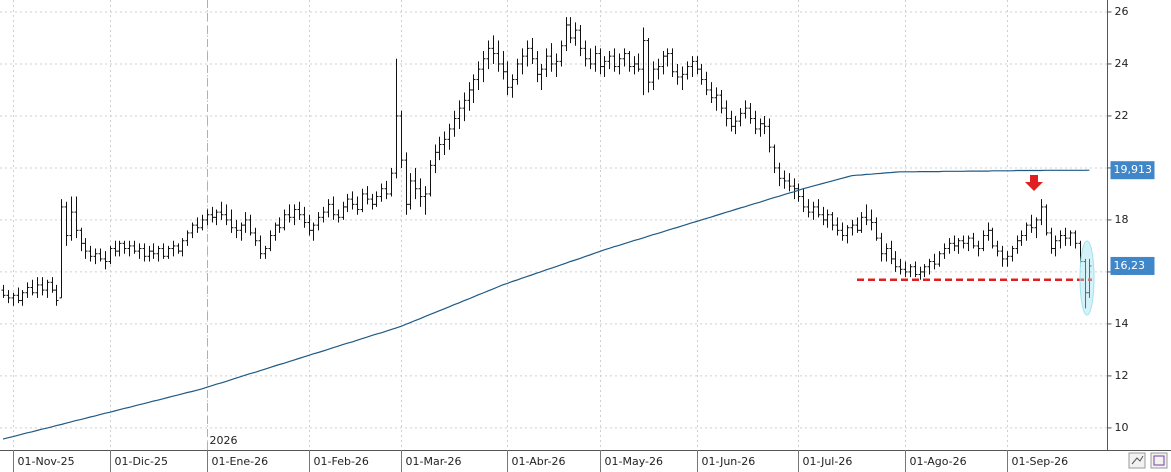  What do you see at coordinates (1087, 278) in the screenshot?
I see `highlight` at bounding box center [1087, 278].